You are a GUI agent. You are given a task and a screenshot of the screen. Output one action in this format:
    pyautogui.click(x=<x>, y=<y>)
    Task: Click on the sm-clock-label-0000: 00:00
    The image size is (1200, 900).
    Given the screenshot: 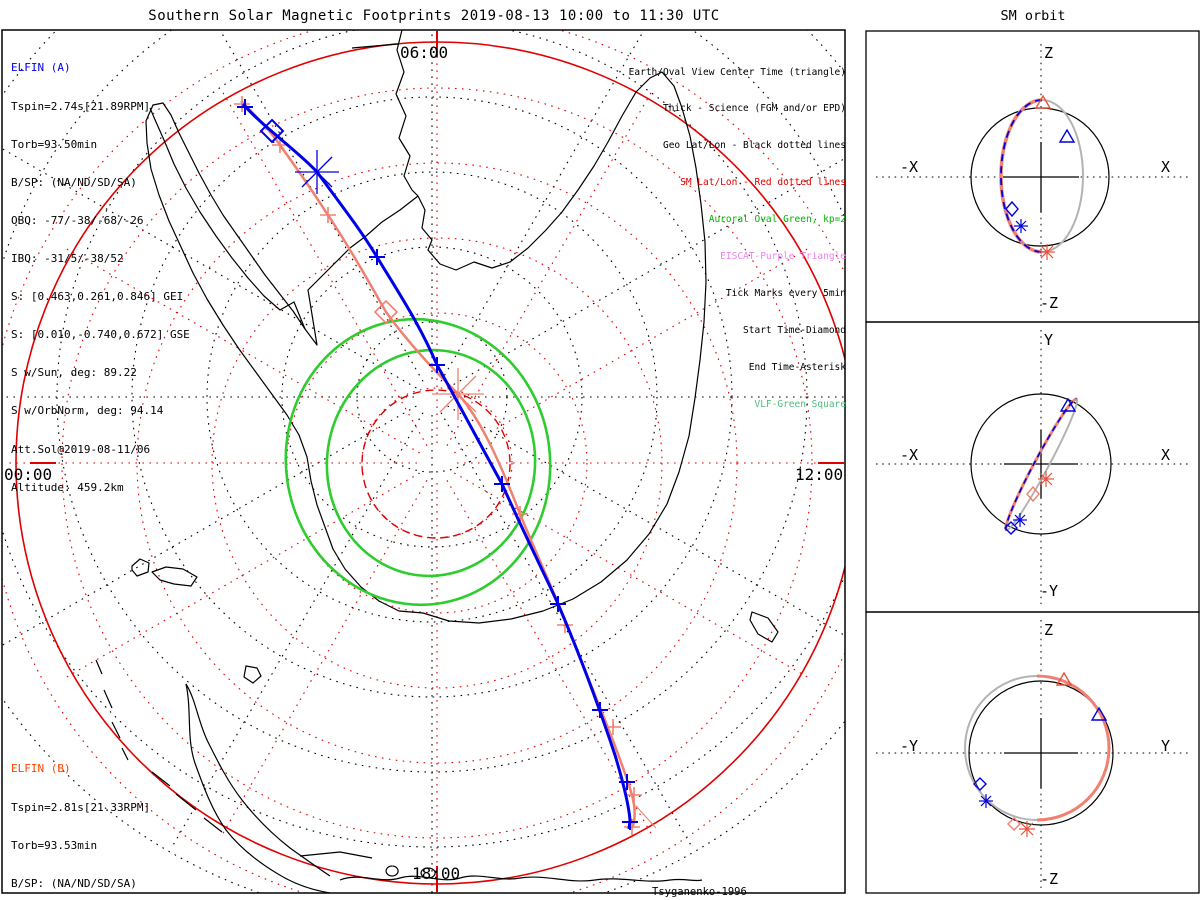 What is the action you would take?
    pyautogui.click(x=28, y=474)
    